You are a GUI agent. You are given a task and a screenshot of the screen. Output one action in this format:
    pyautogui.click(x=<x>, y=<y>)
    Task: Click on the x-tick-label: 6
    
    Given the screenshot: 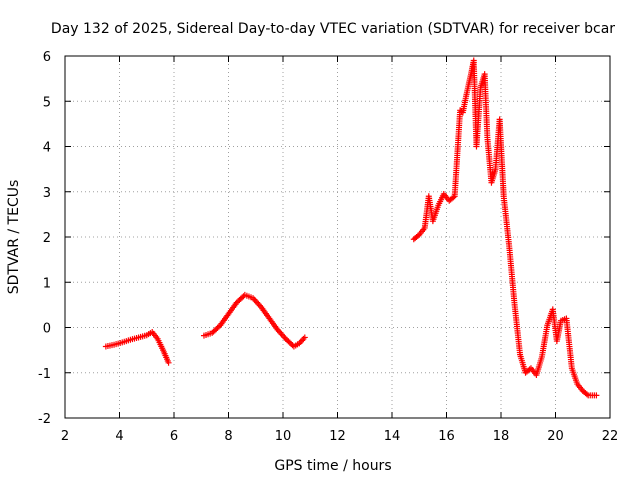 What is the action you would take?
    pyautogui.click(x=174, y=436)
    